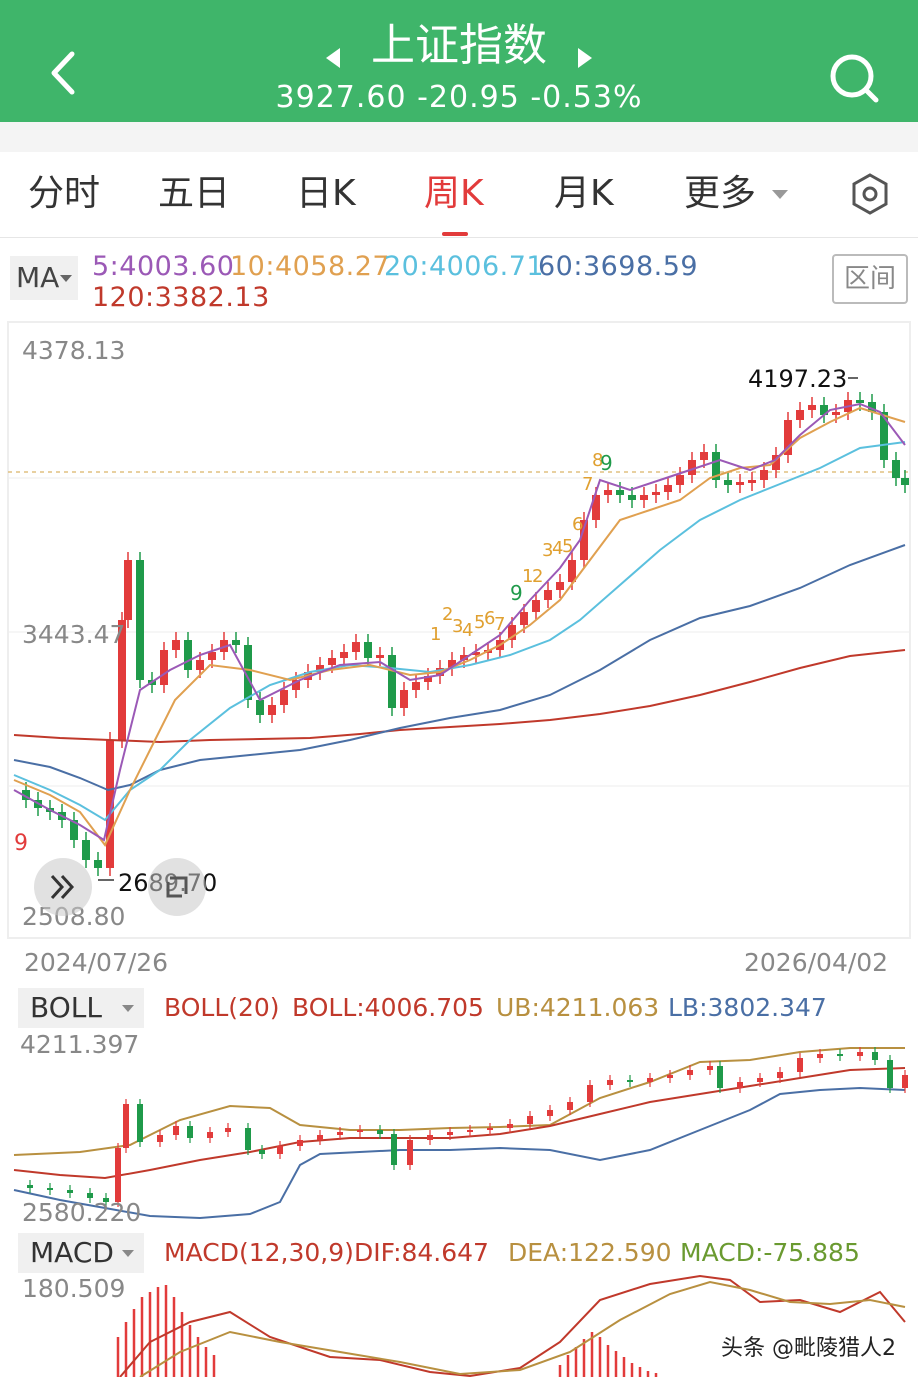  Describe the element at coordinates (590, 1252) in the screenshot. I see `macd-dea-value: DEA:122.590` at that location.